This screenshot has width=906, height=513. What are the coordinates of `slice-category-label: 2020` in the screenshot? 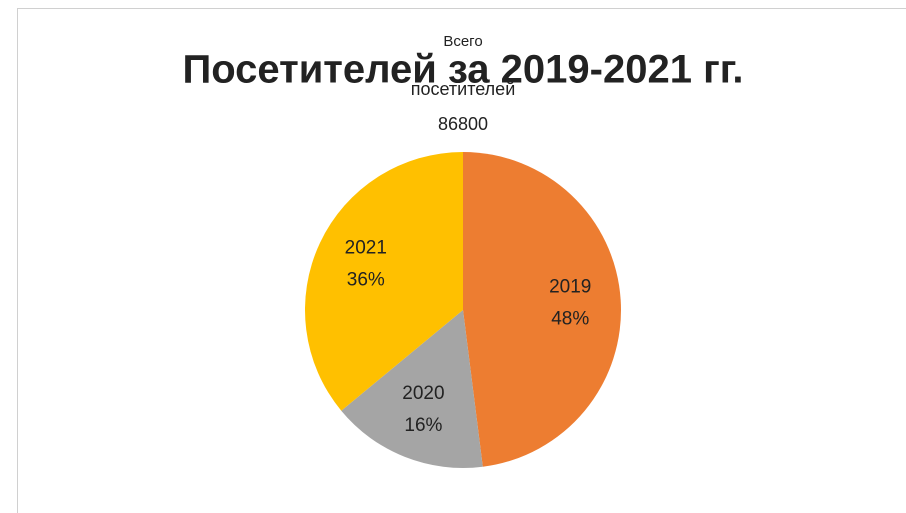 It's located at (423, 393).